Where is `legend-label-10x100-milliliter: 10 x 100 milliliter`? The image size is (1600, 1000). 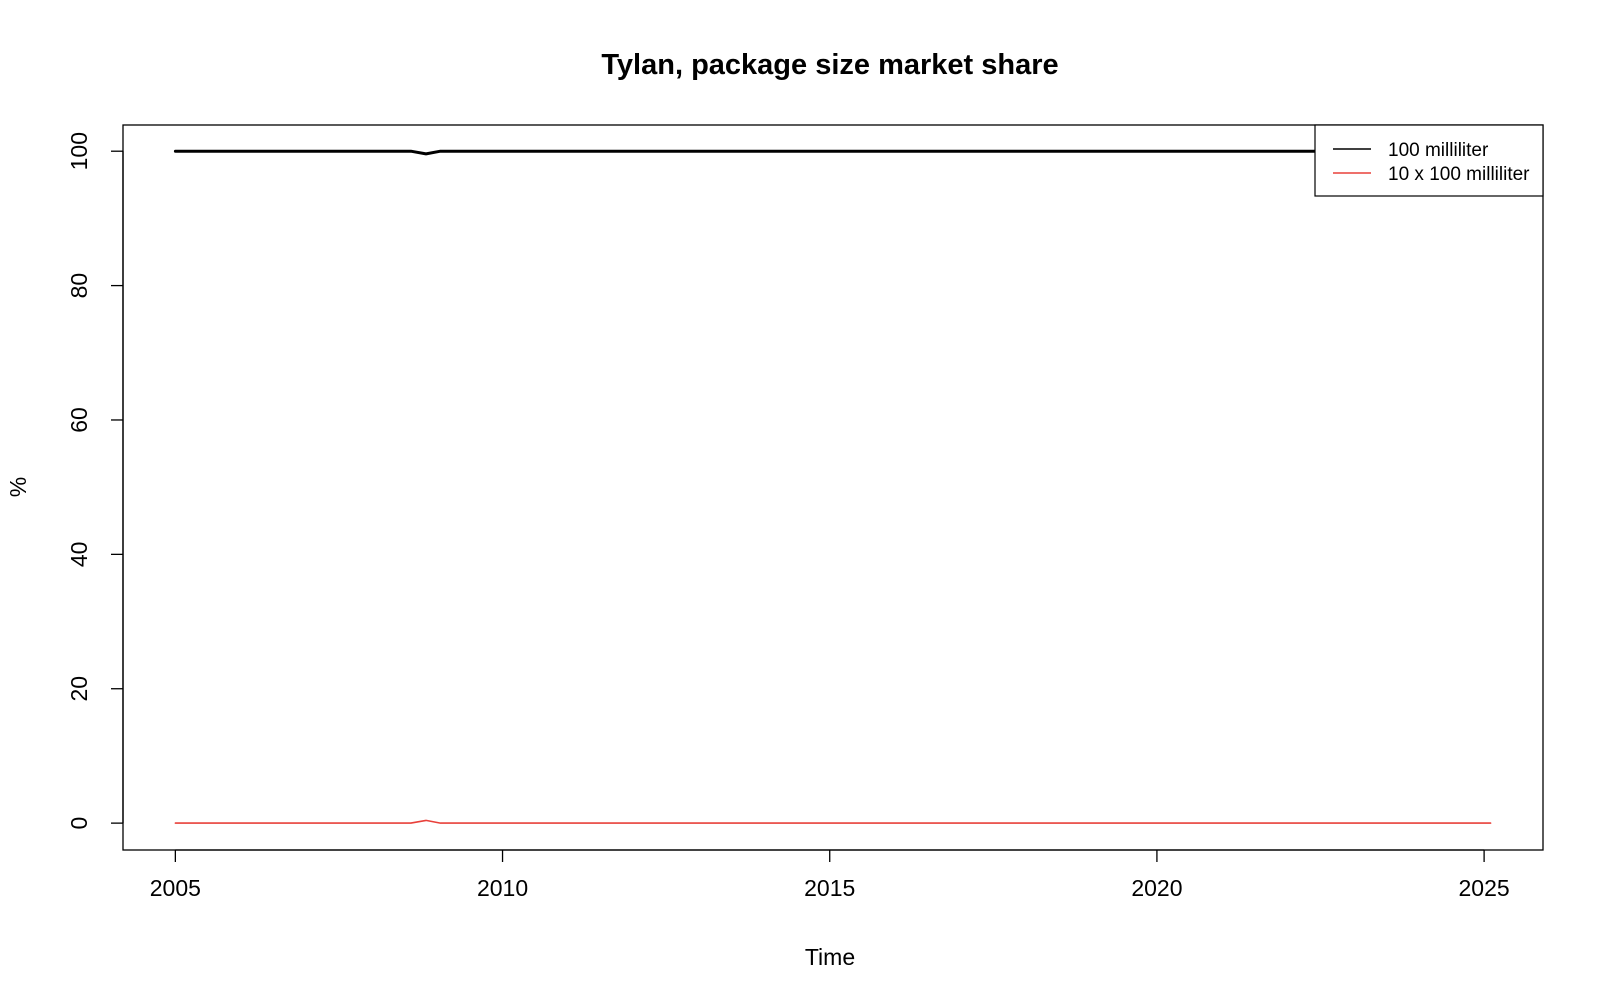
legend-label-10x100-milliliter: 10 x 100 milliliter is located at coordinates (1459, 174).